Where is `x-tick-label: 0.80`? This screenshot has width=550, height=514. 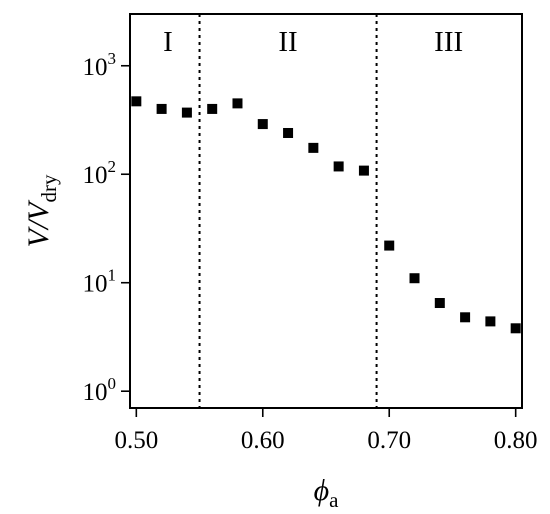 x-tick-label: 0.80 is located at coordinates (516, 440).